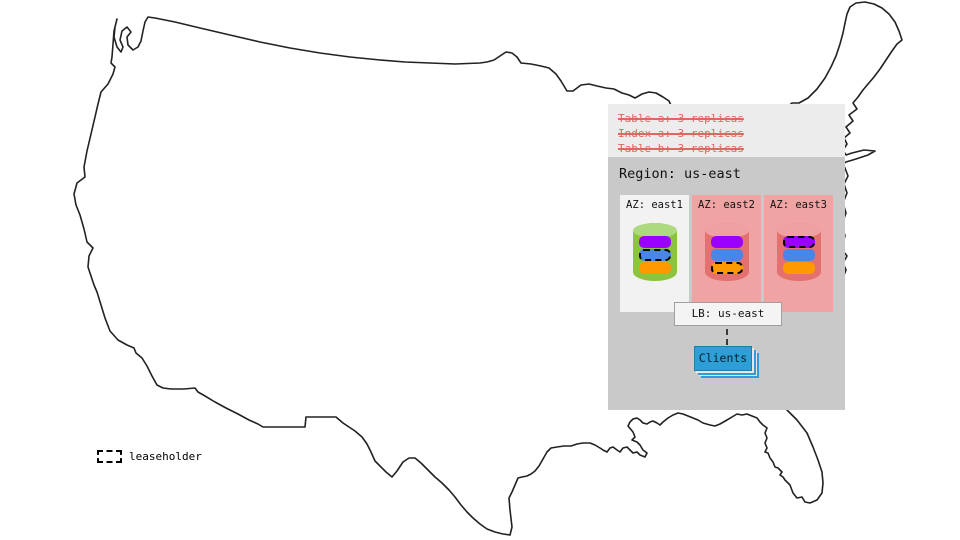 The width and height of the screenshot is (960, 540). Describe the element at coordinates (727, 337) in the screenshot. I see `lb-clients-connector` at that location.